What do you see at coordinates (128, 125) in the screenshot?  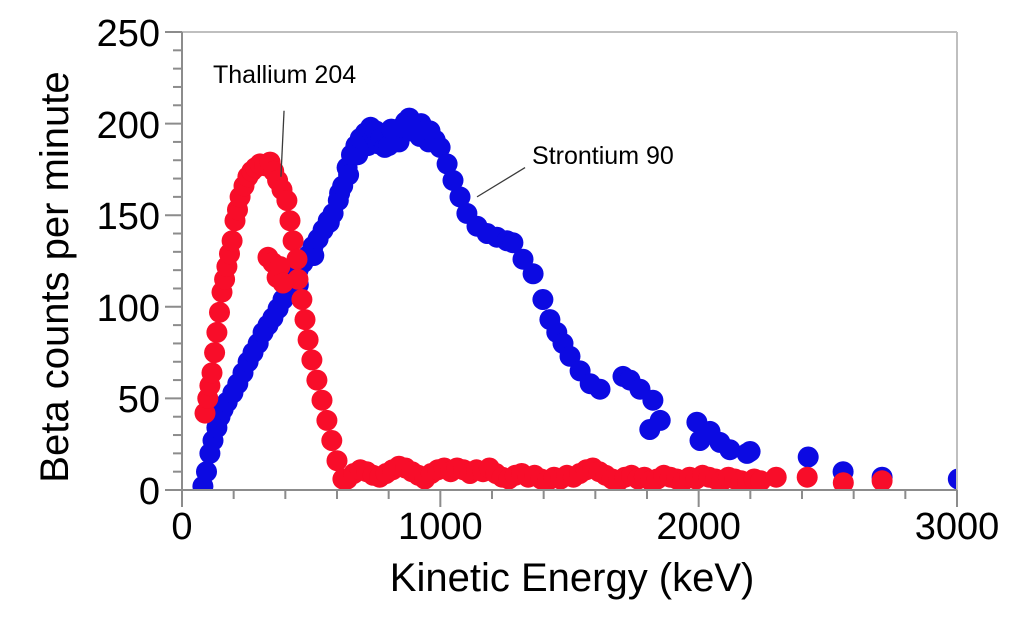 I see `y-tick-label: 200` at bounding box center [128, 125].